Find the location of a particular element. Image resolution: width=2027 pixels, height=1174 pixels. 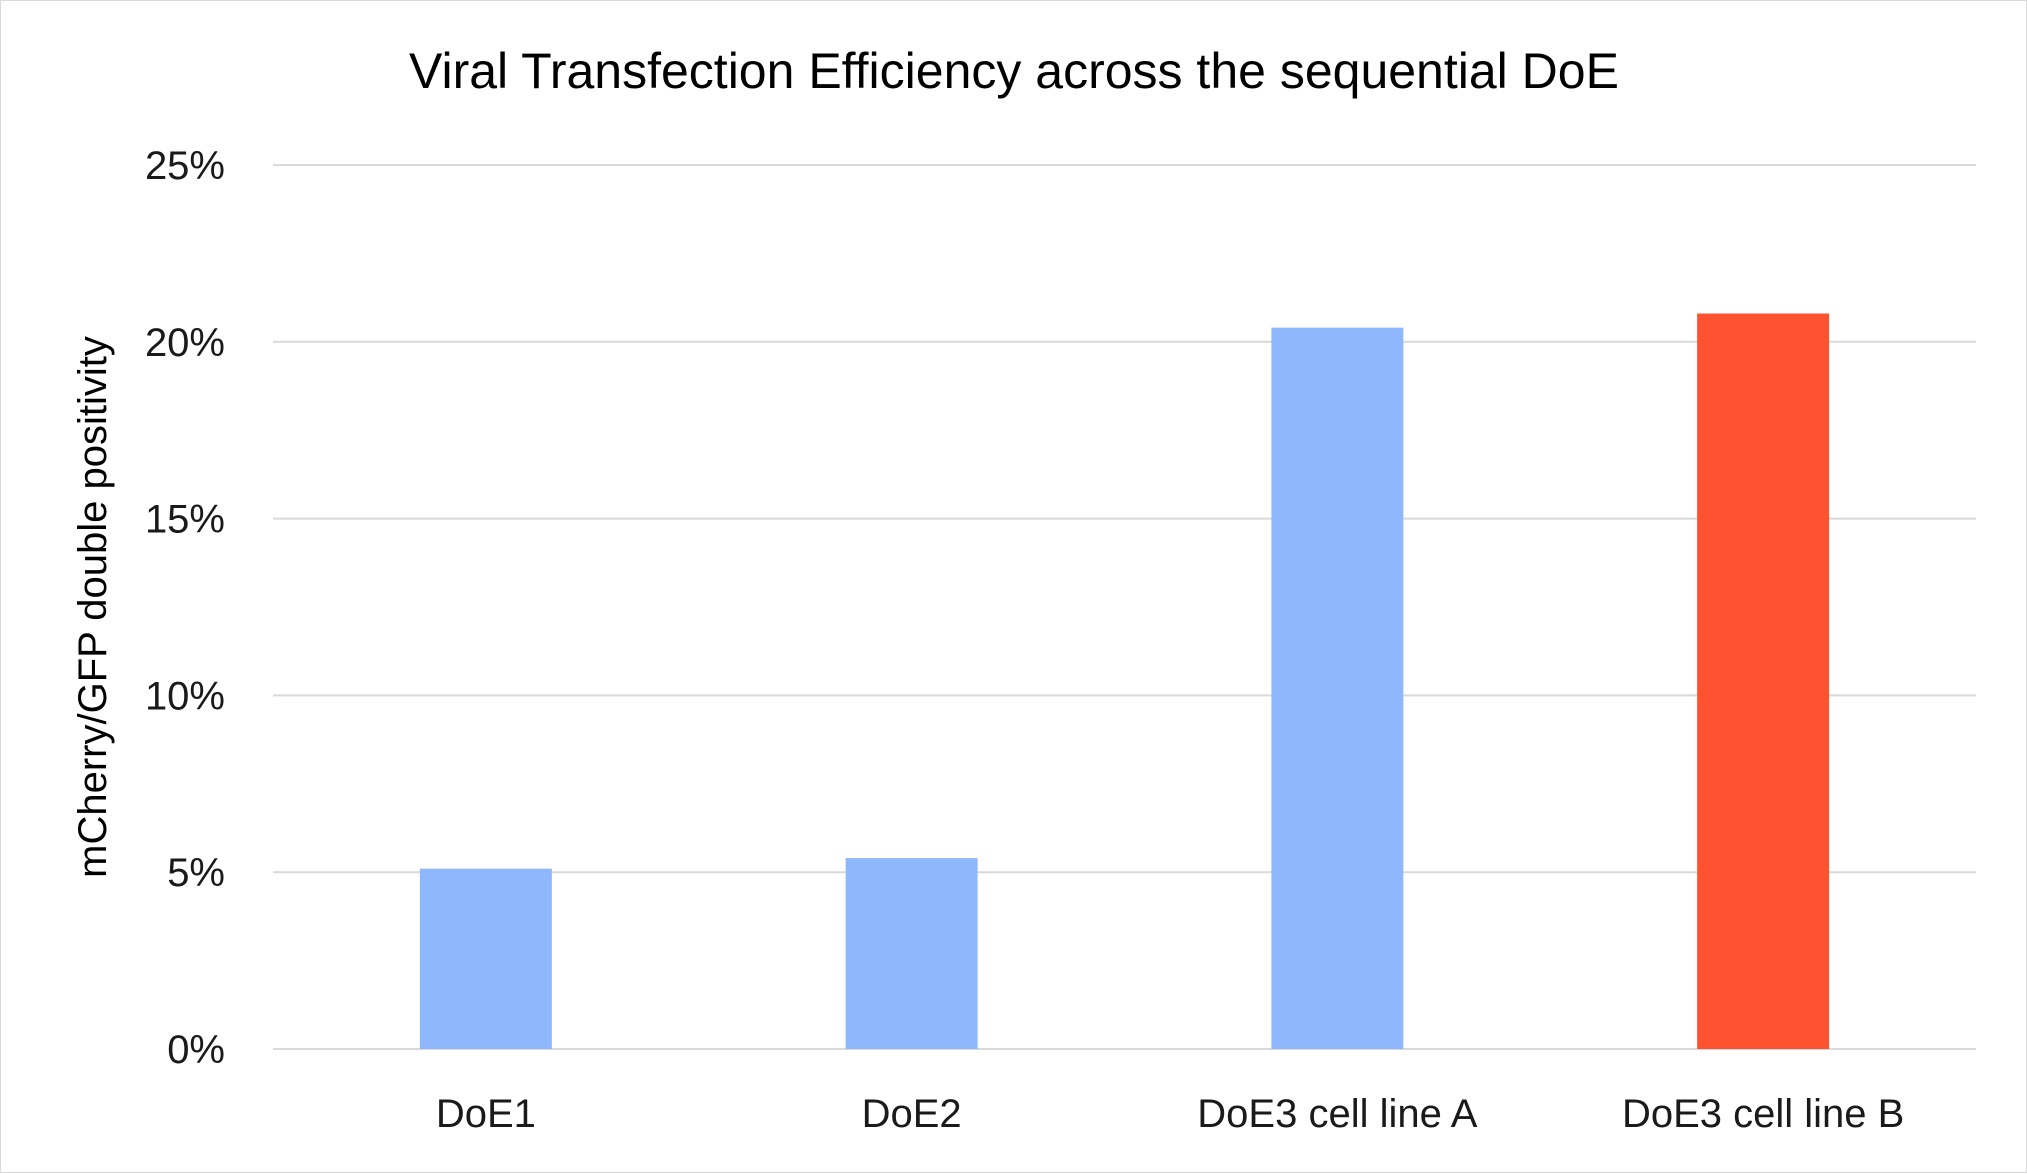

y-tick-labels: 0% 5% 10% 15% 20% 25% is located at coordinates (185, 608).